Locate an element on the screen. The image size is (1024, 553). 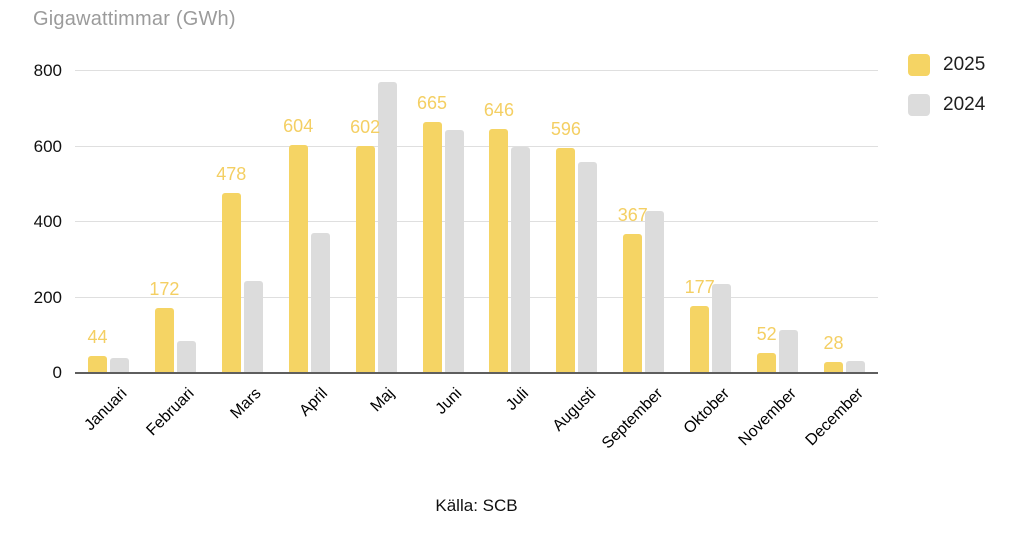
x-axis-label-augusti: Augusti is located at coordinates (574, 410).